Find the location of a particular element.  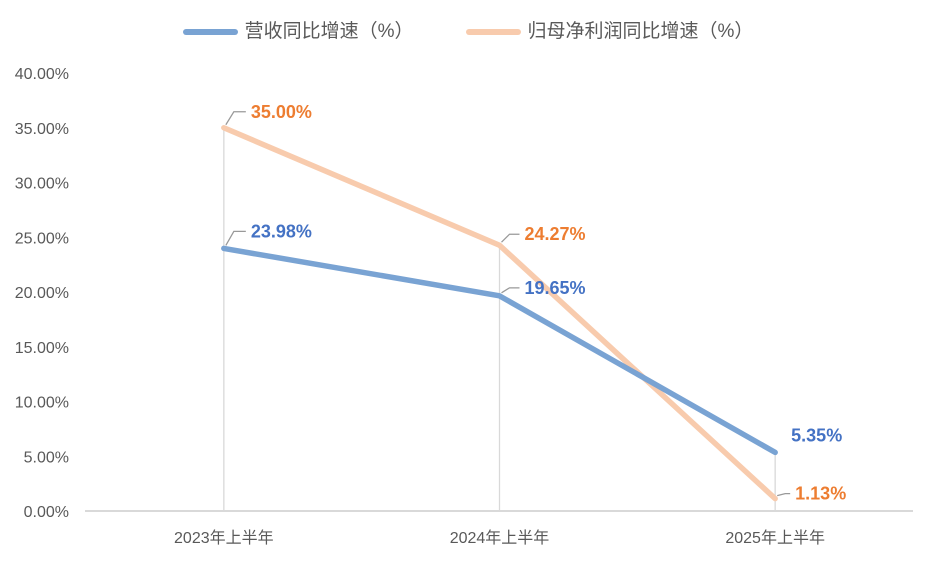

data-label: 1.13% is located at coordinates (820, 494).